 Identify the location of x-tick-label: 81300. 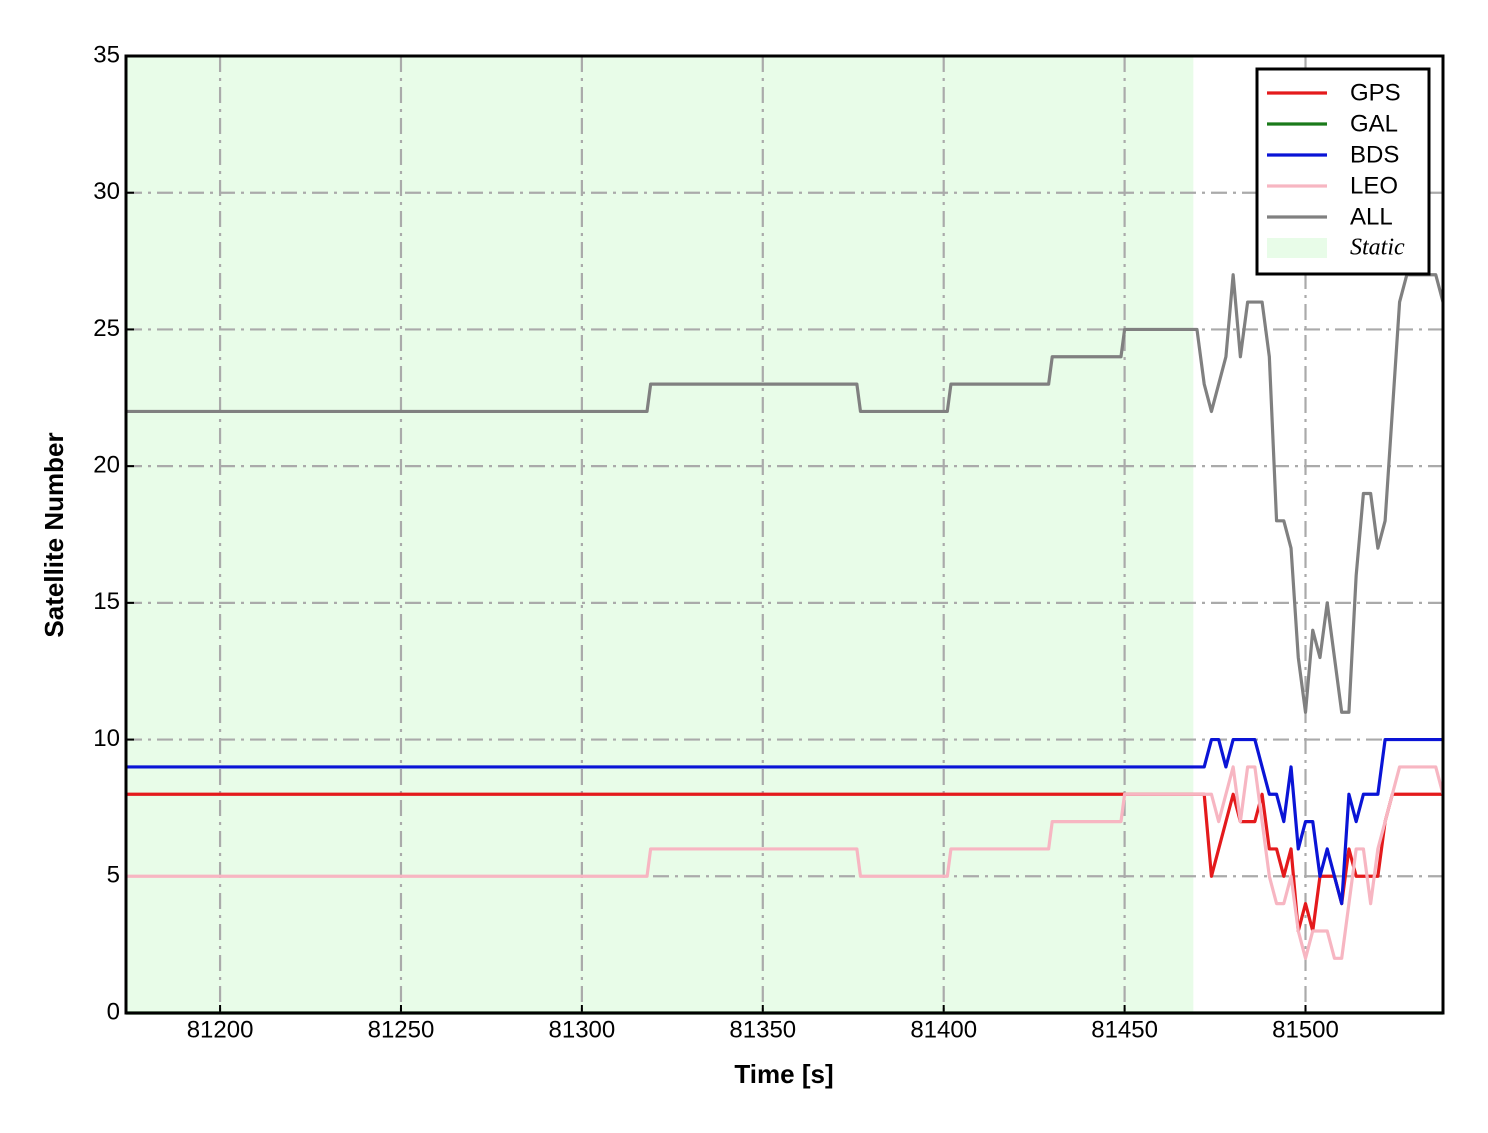
(582, 1029).